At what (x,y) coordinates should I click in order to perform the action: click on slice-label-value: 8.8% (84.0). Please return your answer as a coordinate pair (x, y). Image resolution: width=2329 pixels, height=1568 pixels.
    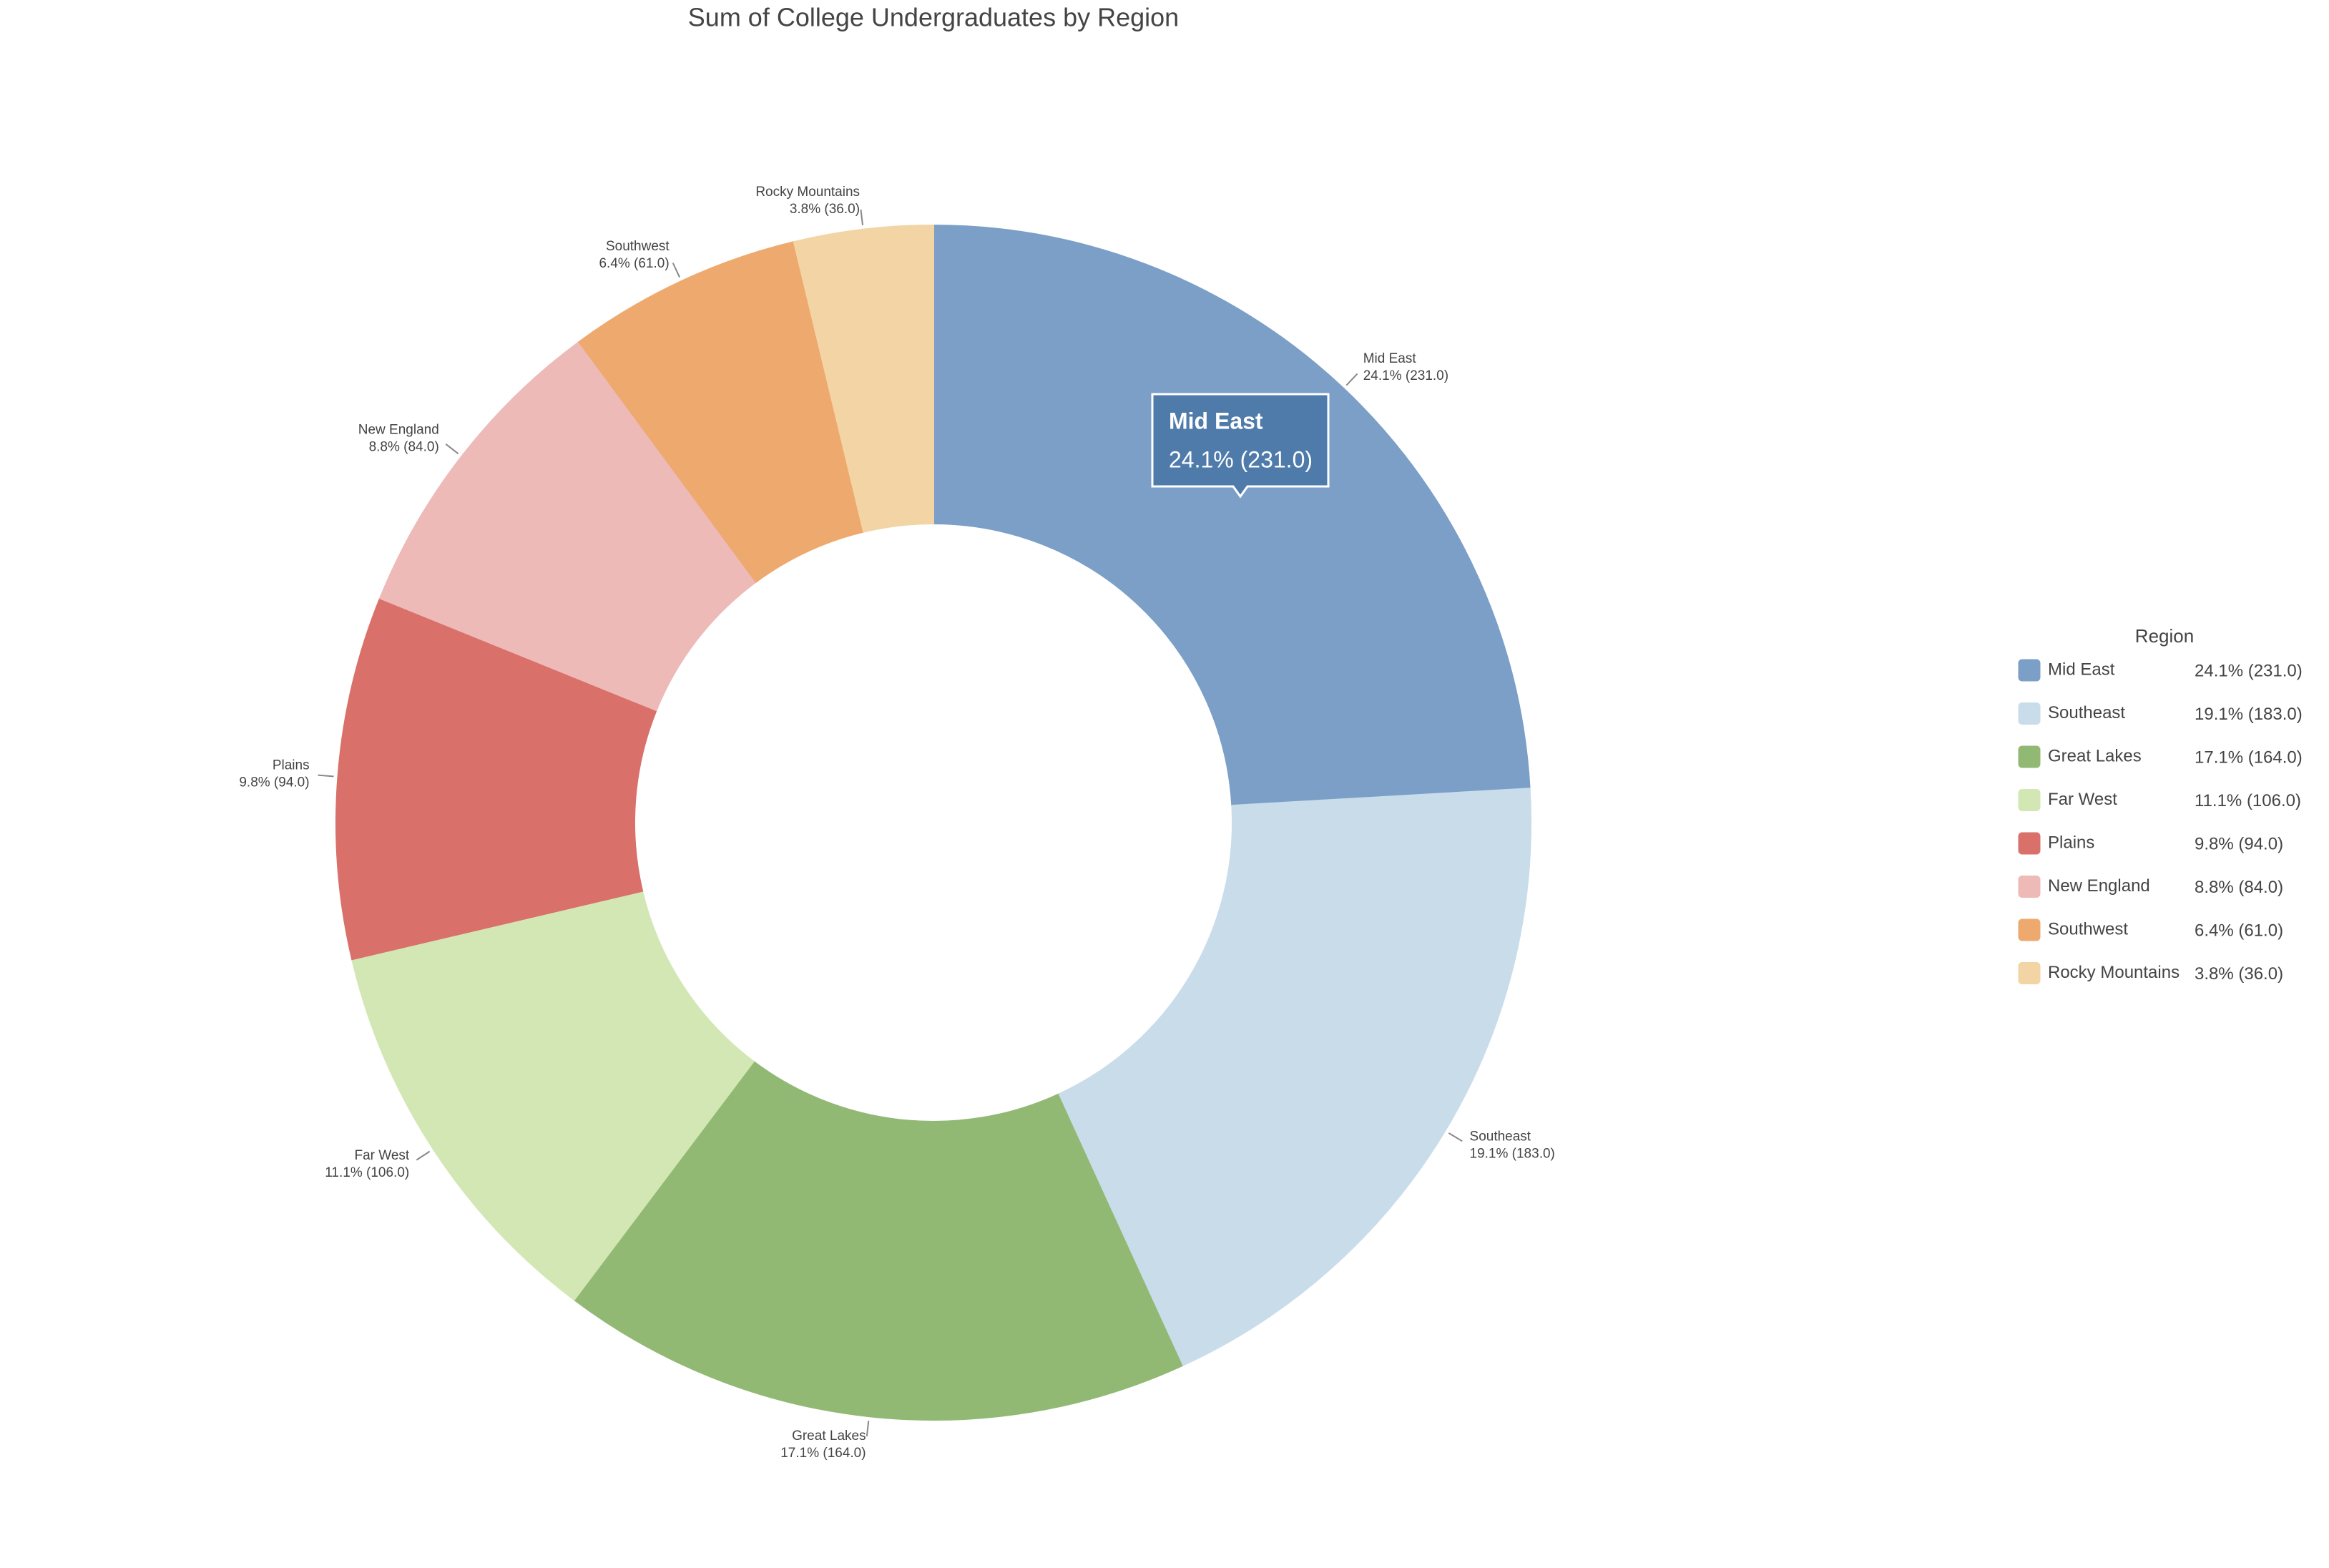
    Looking at the image, I should click on (404, 446).